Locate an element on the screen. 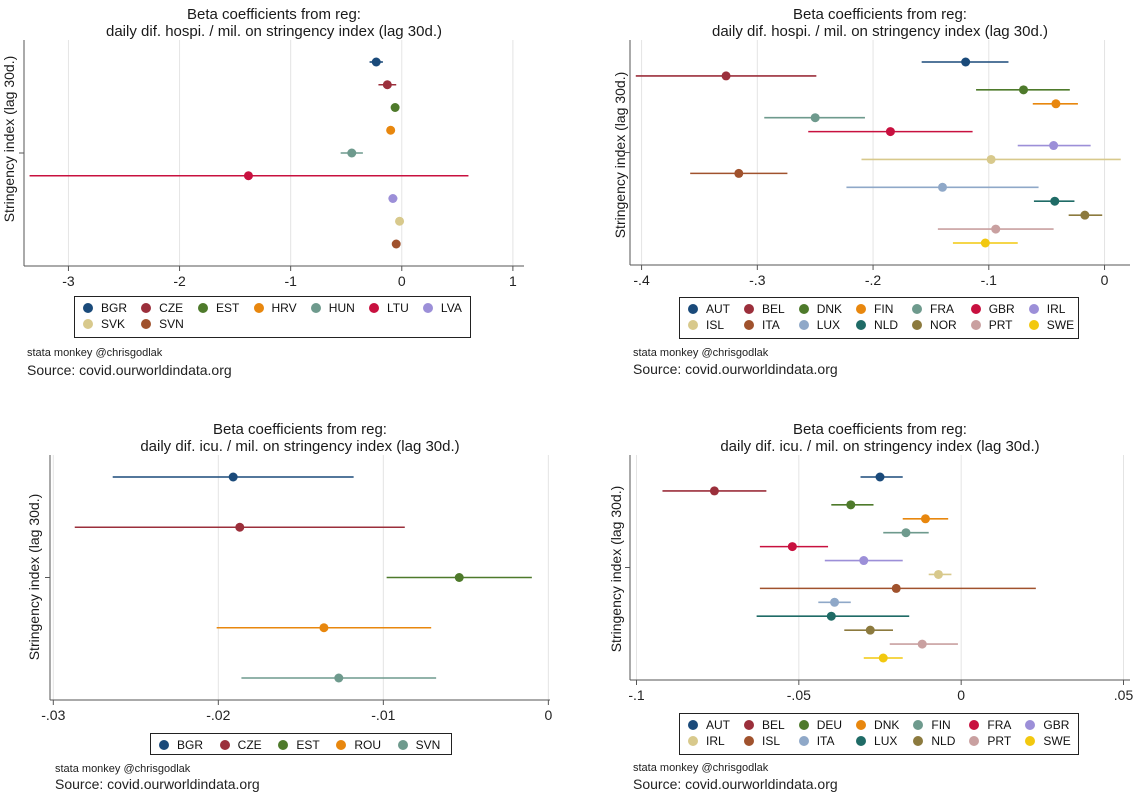 Image resolution: width=1138 pixels, height=795 pixels. legend-item-hrv: HRV is located at coordinates (275, 308).